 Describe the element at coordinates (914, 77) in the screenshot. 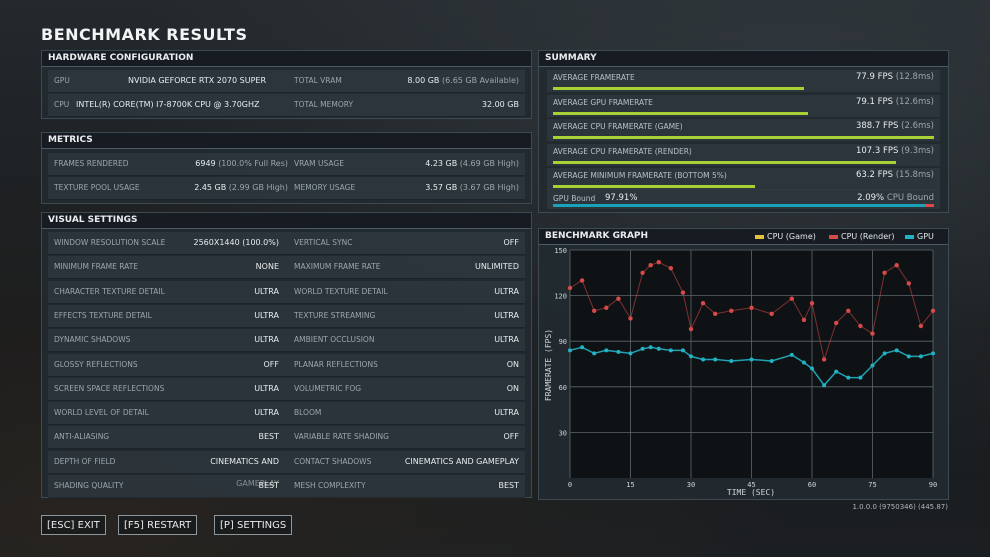

I see `summary-sub: (12.8ms)` at that location.